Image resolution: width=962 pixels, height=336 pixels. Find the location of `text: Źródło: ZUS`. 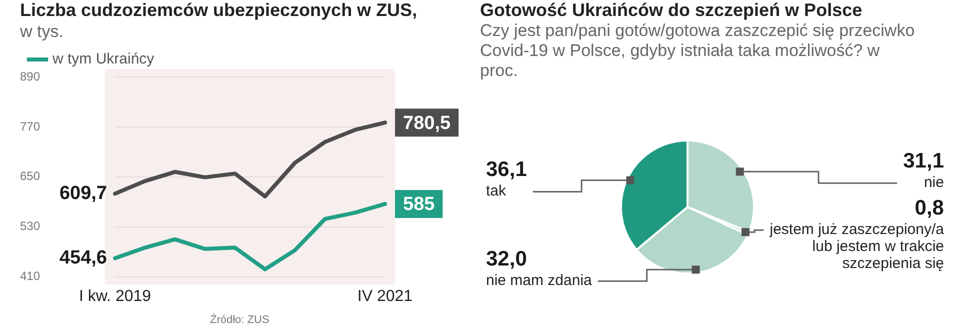

text: Źródło: ZUS is located at coordinates (240, 320).